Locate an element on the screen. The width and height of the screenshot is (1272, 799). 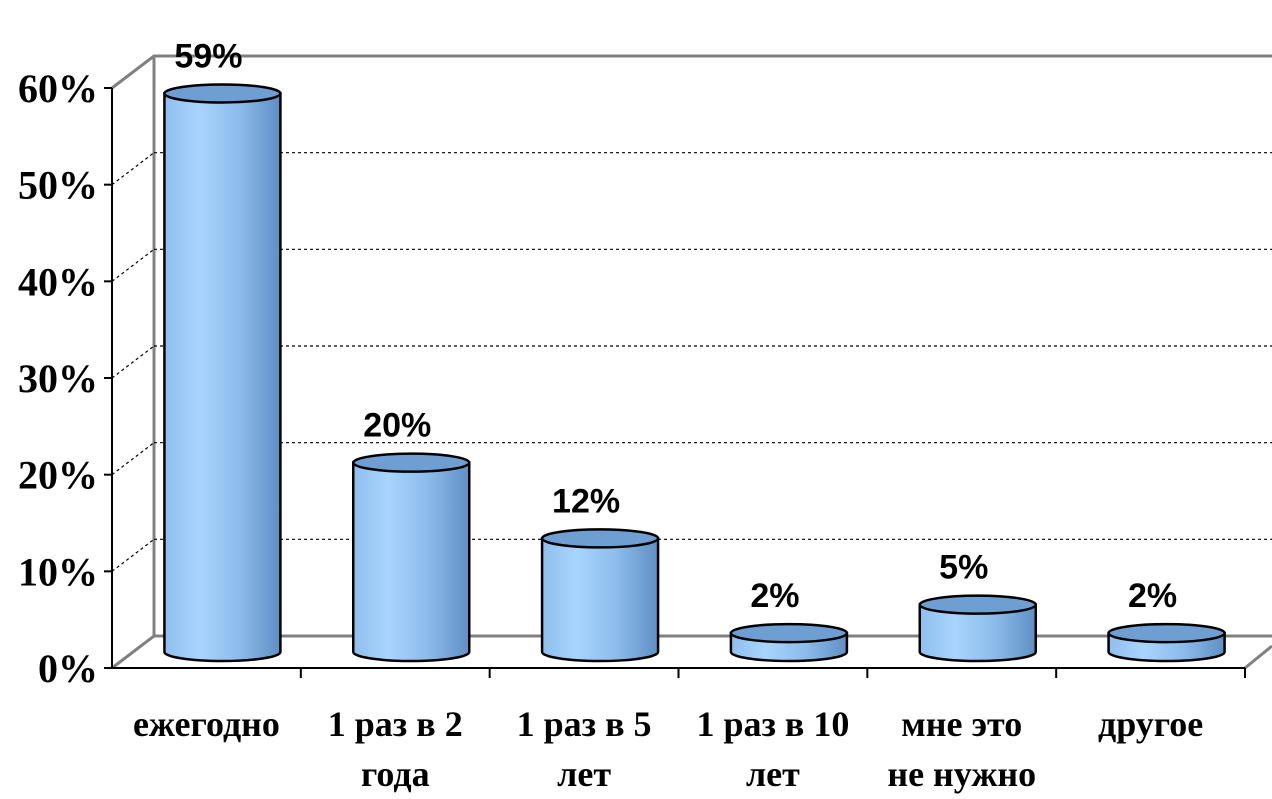
category-label: другое is located at coordinates (1150, 724).